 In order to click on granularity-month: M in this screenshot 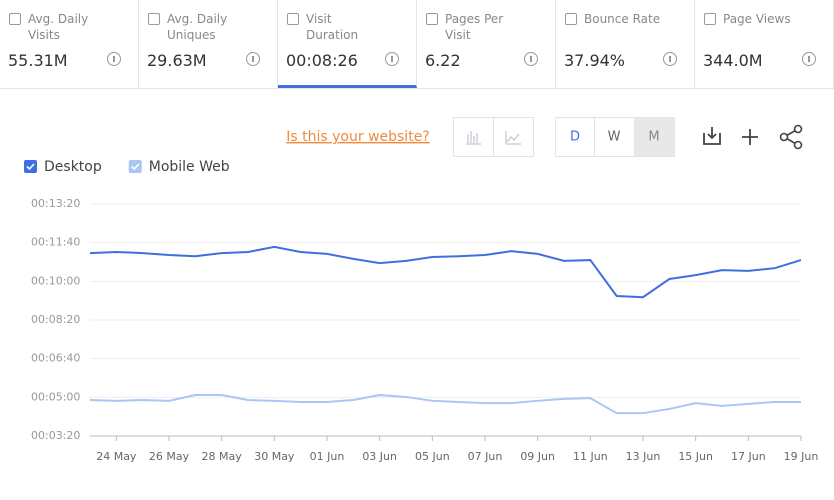, I will do `click(653, 137)`.